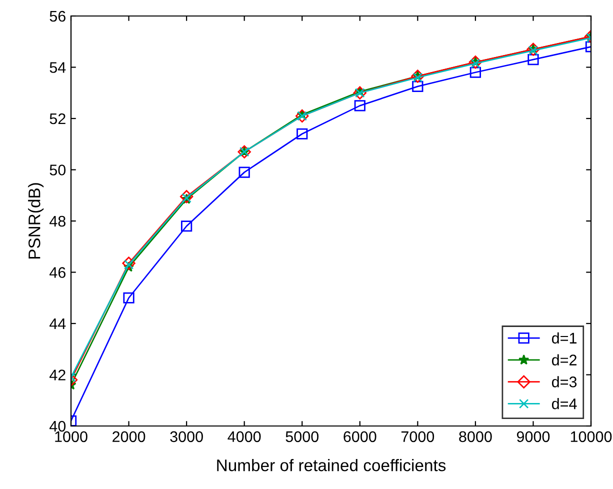 This screenshot has width=613, height=489. What do you see at coordinates (331, 465) in the screenshot?
I see `x-axis-title: Number of retained coefficients` at bounding box center [331, 465].